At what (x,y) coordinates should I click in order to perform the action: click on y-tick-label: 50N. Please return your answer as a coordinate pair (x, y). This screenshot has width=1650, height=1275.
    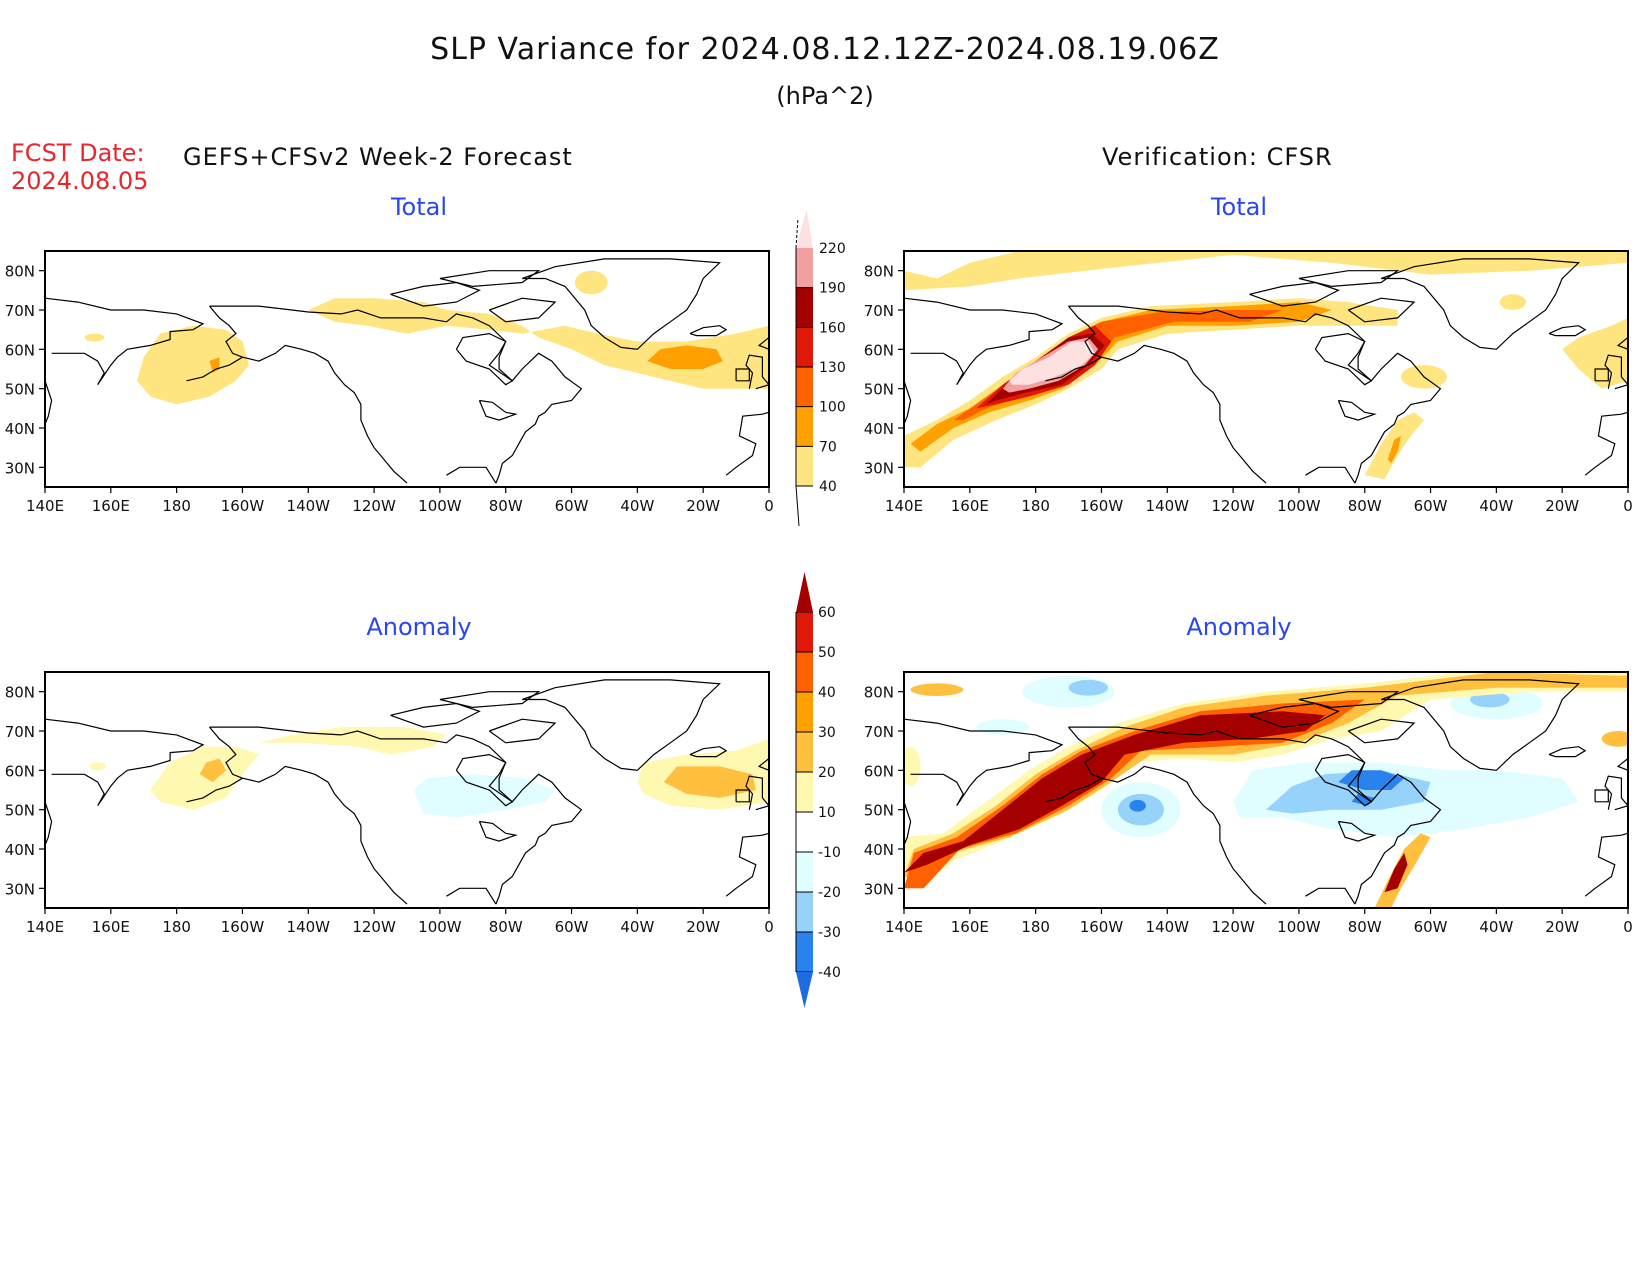
    Looking at the image, I should click on (879, 390).